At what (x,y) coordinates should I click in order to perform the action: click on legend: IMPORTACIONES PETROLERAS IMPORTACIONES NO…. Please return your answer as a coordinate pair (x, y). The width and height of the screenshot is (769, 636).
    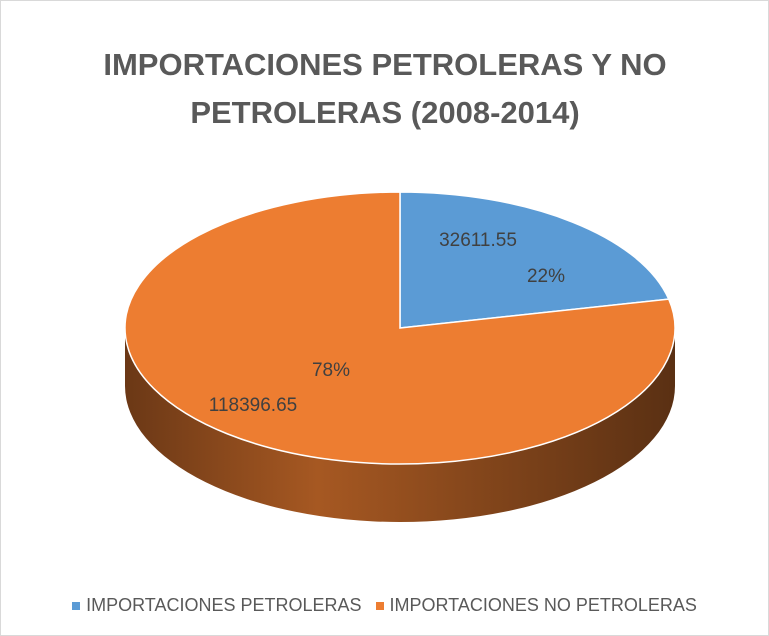
    Looking at the image, I should click on (384, 605).